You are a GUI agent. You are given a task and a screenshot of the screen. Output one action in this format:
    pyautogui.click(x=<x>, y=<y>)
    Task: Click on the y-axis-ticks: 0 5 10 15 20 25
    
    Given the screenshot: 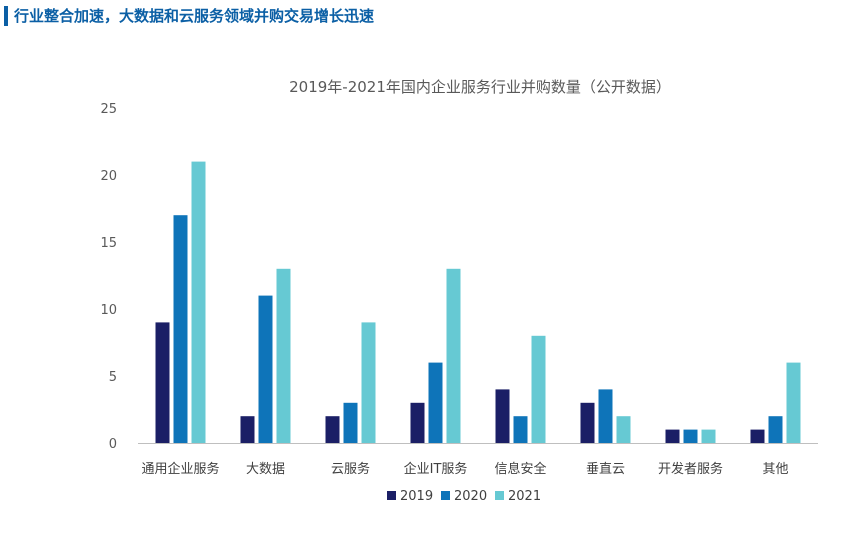 What is the action you would take?
    pyautogui.click(x=108, y=277)
    